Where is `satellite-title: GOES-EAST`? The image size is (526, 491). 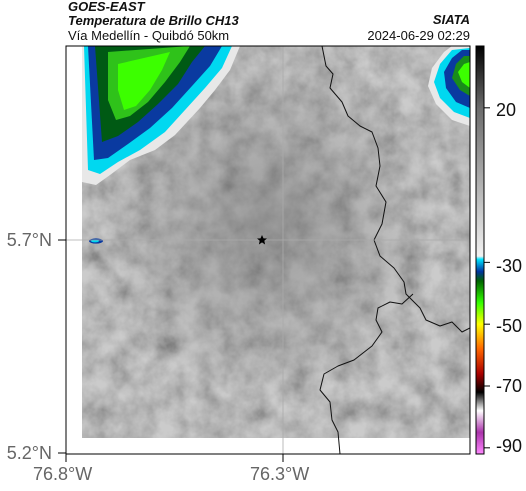
satellite-title: GOES-EAST is located at coordinates (106, 7).